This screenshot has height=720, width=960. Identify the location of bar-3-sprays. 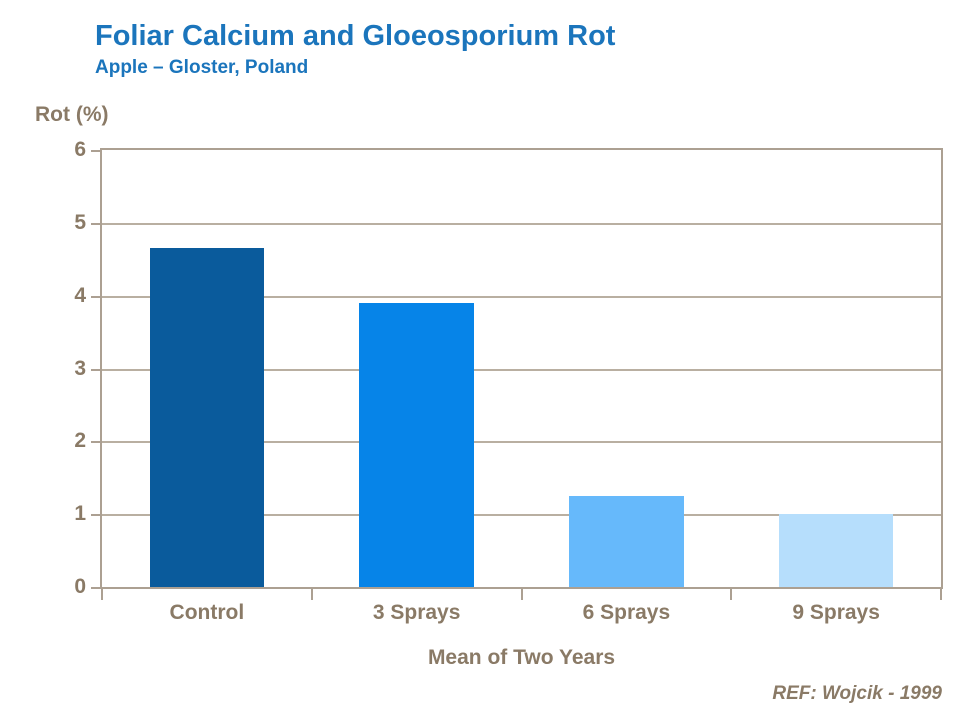
(416, 444).